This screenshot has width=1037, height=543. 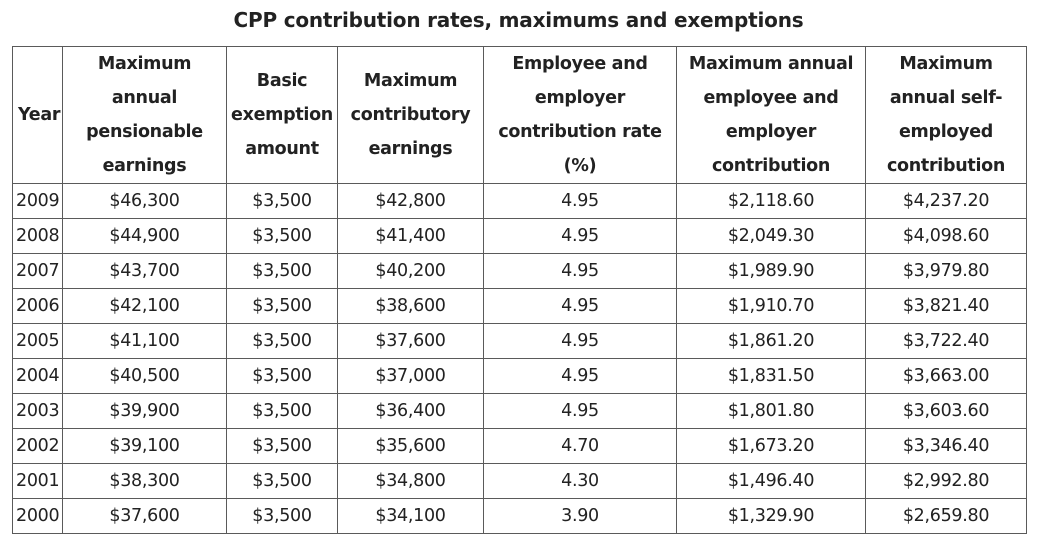 What do you see at coordinates (580, 516) in the screenshot?
I see `cell-contribution-rate: 3.90` at bounding box center [580, 516].